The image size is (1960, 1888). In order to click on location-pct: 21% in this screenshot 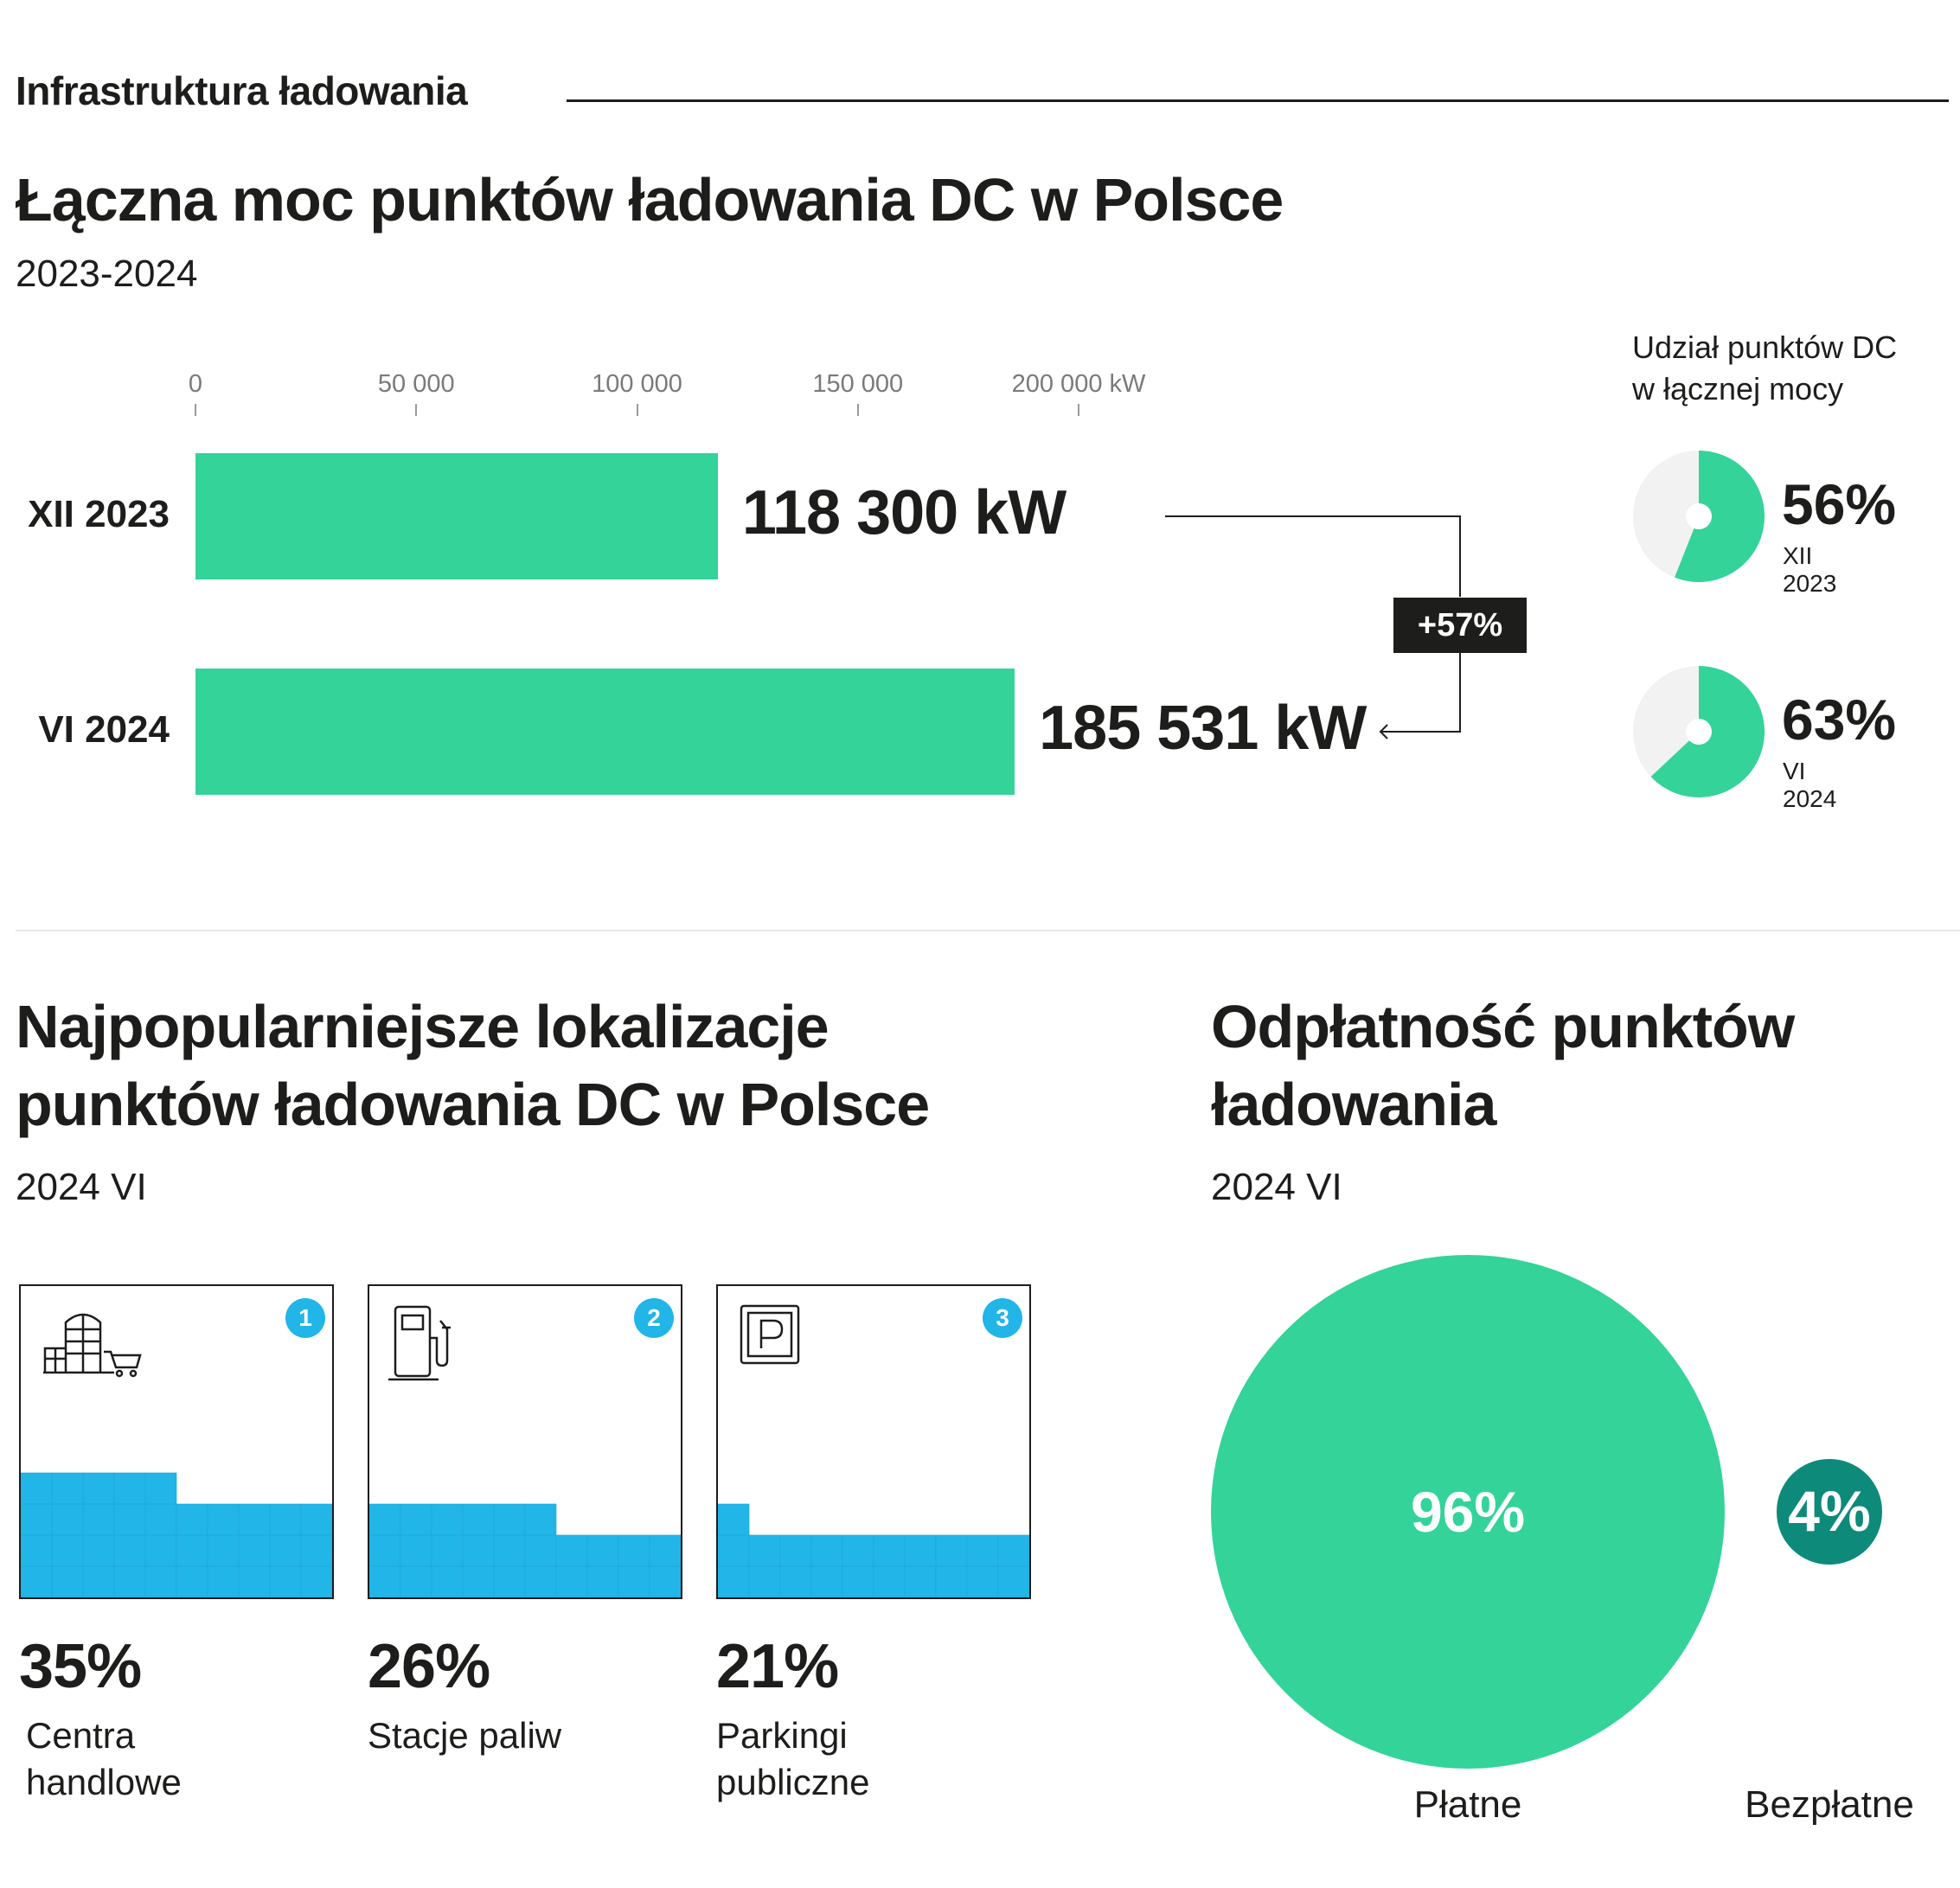, I will do `click(777, 1666)`.